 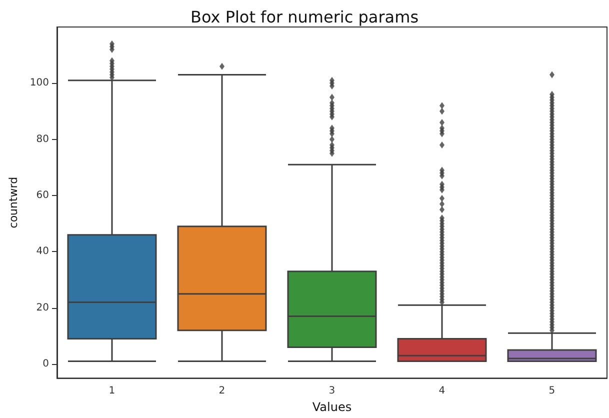 I want to click on x-axis-title: Values, so click(x=332, y=407).